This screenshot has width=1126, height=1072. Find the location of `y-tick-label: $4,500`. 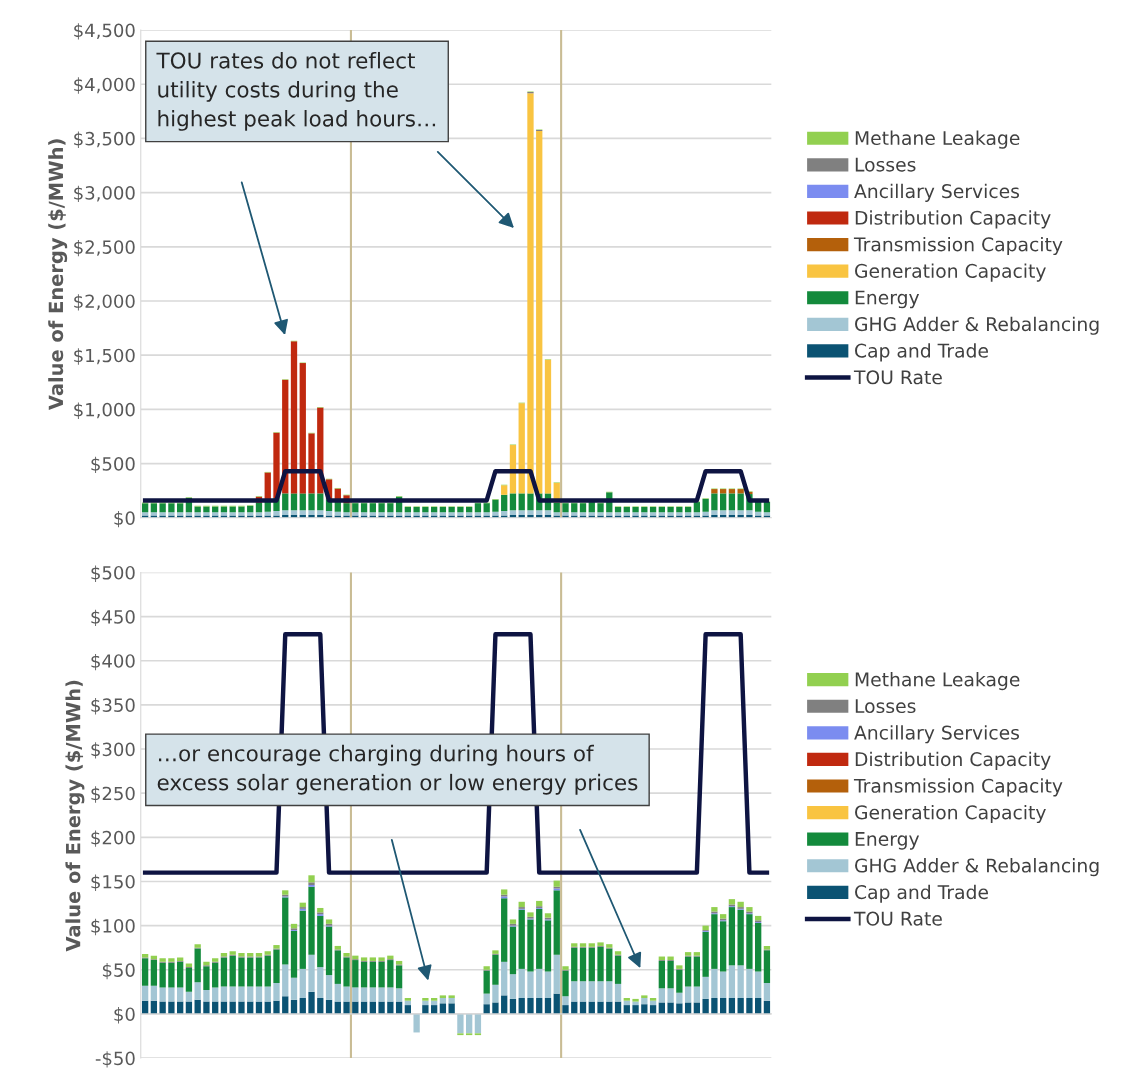

y-tick-label: $4,500 is located at coordinates (104, 31).